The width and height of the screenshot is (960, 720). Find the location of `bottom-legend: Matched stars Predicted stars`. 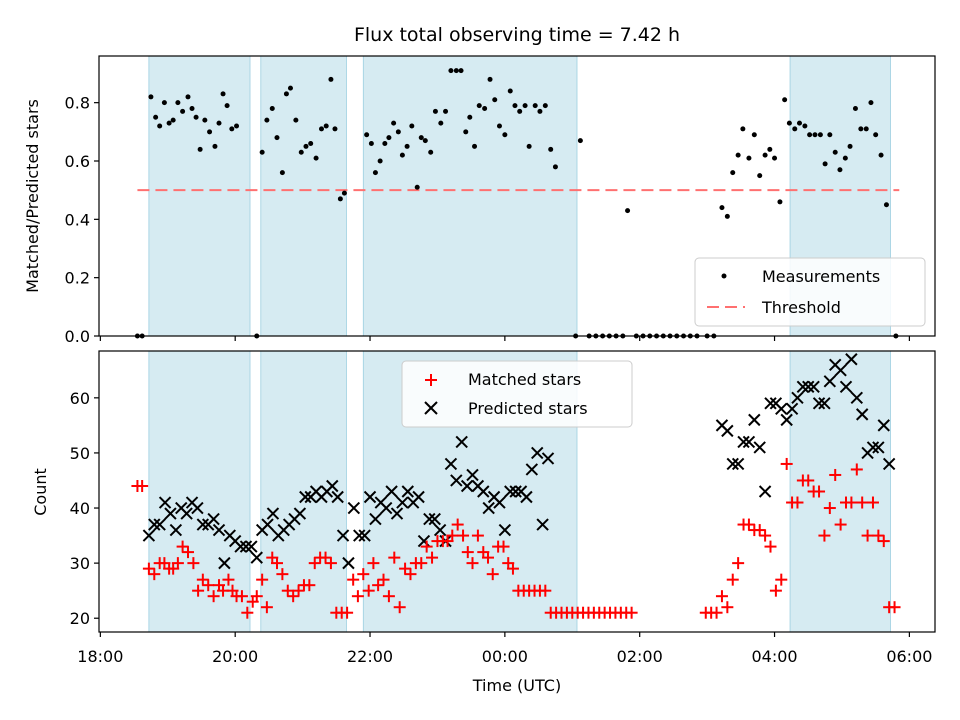

bottom-legend: Matched stars Predicted stars is located at coordinates (517, 394).